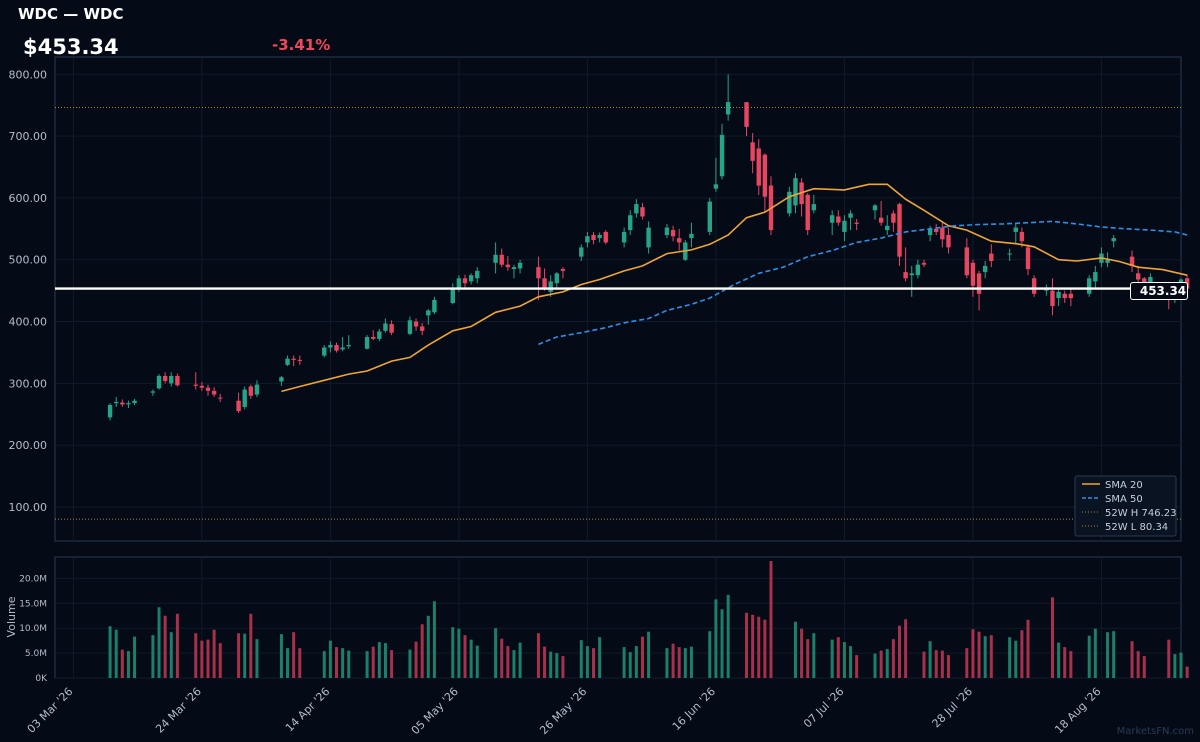 This screenshot has width=1200, height=742. What do you see at coordinates (1077, 710) in the screenshot?
I see `date-tick-label: 18 Aug '26` at bounding box center [1077, 710].